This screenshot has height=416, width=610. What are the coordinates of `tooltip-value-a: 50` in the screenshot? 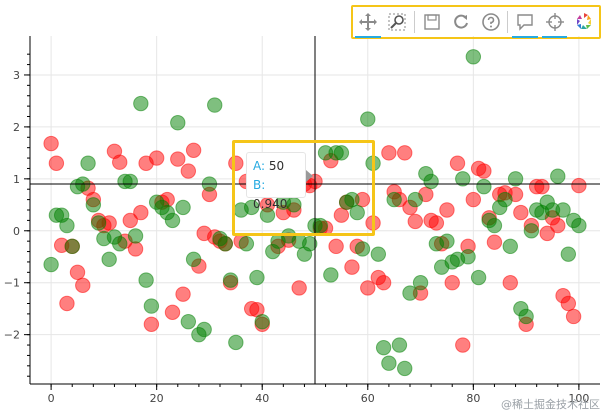 It's located at (276, 166).